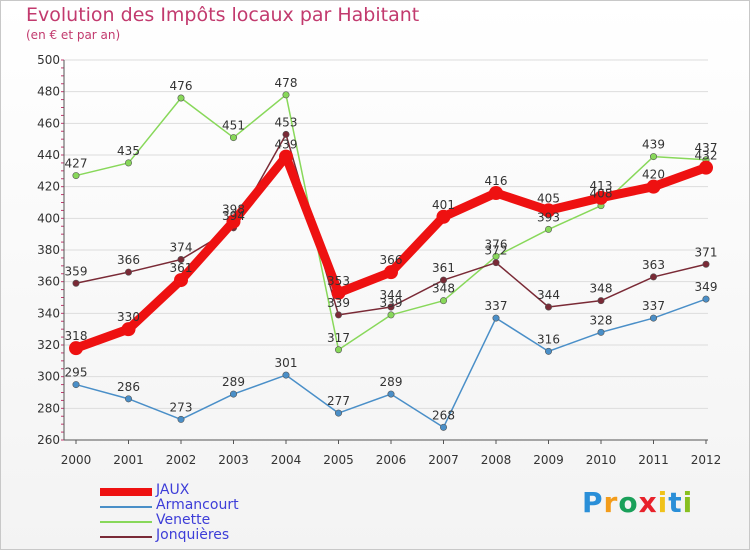  What do you see at coordinates (181, 460) in the screenshot?
I see `x-tick-label: 2002` at bounding box center [181, 460].